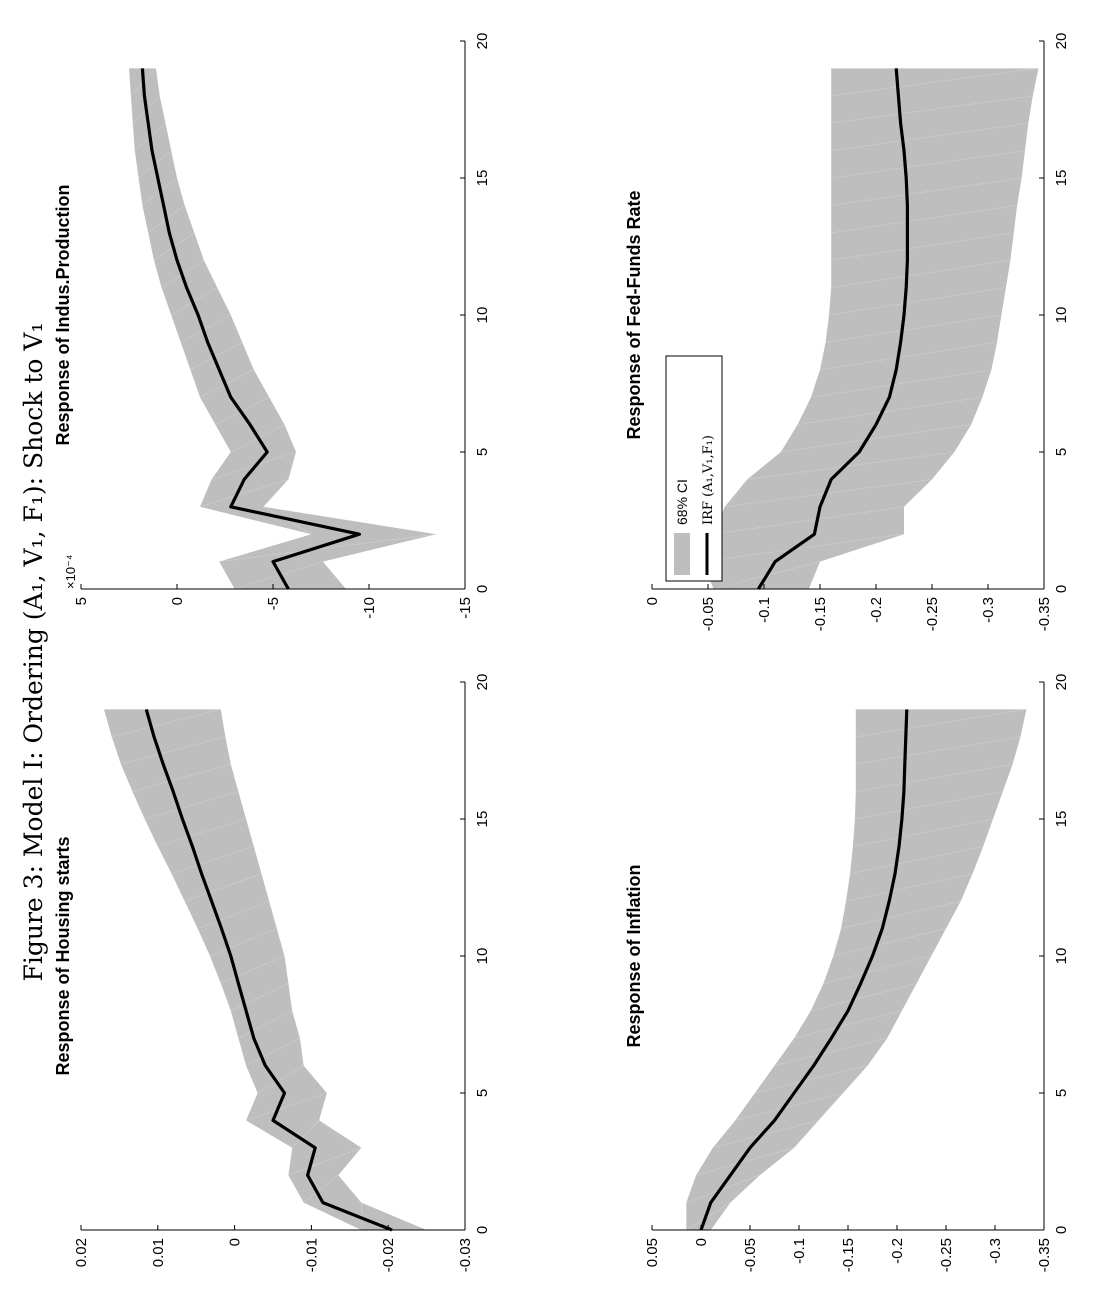 The height and width of the screenshot is (1304, 1106). I want to click on y-tick-label: -0.03, so click(465, 1255).